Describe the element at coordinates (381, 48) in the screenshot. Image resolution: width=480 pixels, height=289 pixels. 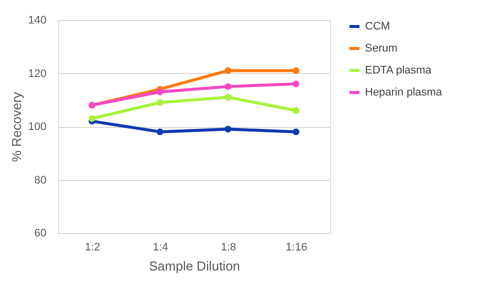
I see `legend-label: Serum` at that location.